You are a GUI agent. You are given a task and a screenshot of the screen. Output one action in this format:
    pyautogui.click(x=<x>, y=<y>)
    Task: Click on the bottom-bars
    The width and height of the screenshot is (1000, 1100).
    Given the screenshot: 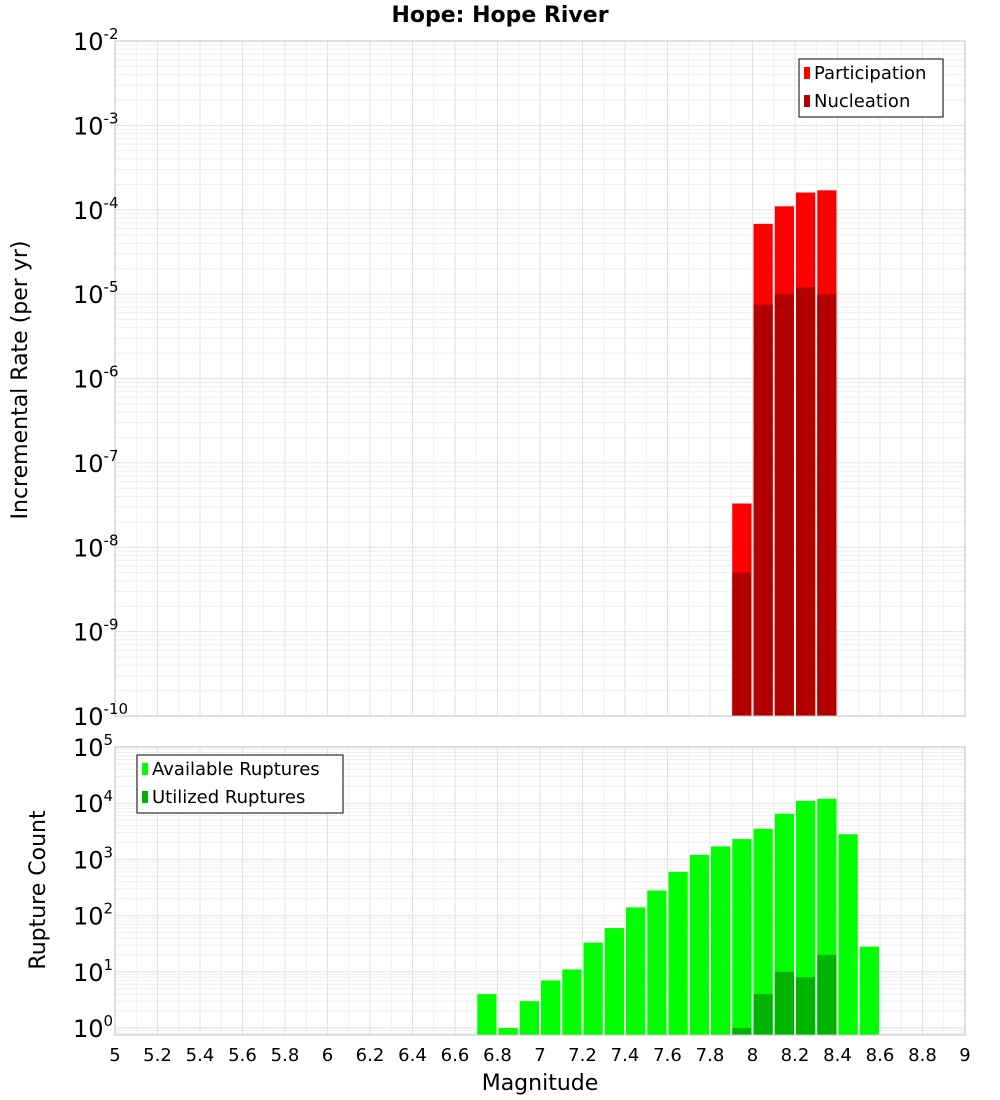 What is the action you would take?
    pyautogui.click(x=678, y=916)
    